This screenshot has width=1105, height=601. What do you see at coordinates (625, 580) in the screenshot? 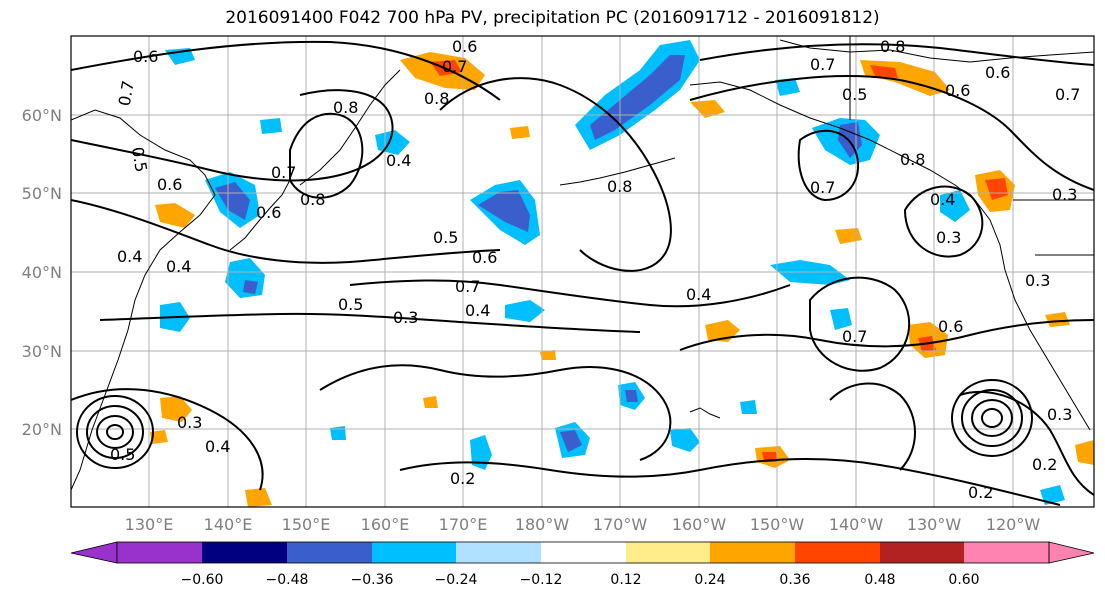
I see `colorbar-tick: 0.12` at bounding box center [625, 580].